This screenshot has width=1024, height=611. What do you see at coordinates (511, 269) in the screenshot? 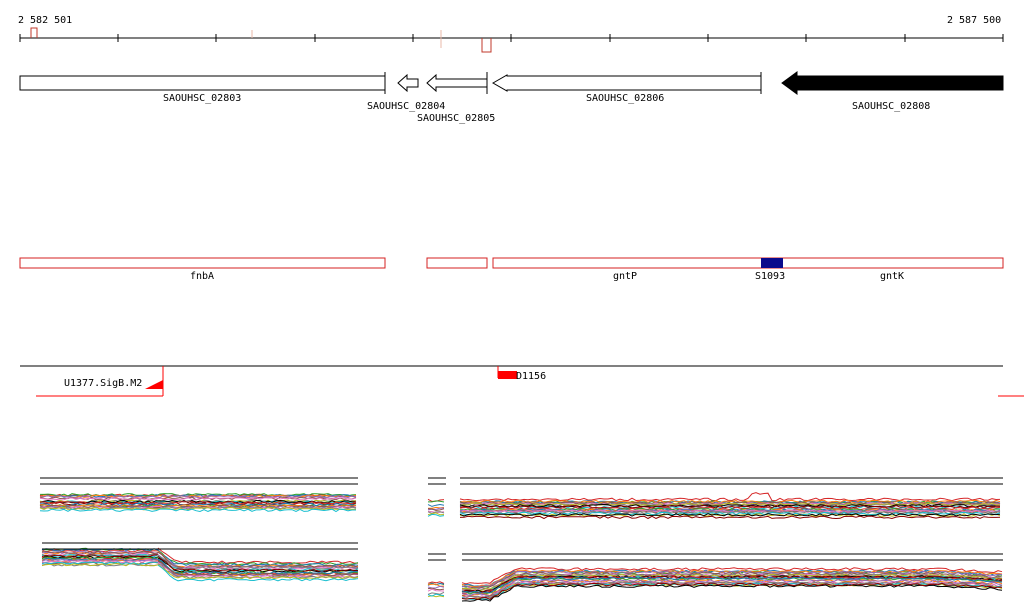
I see `transcript-track: fnbA gntP S1093 gntK` at bounding box center [511, 269].